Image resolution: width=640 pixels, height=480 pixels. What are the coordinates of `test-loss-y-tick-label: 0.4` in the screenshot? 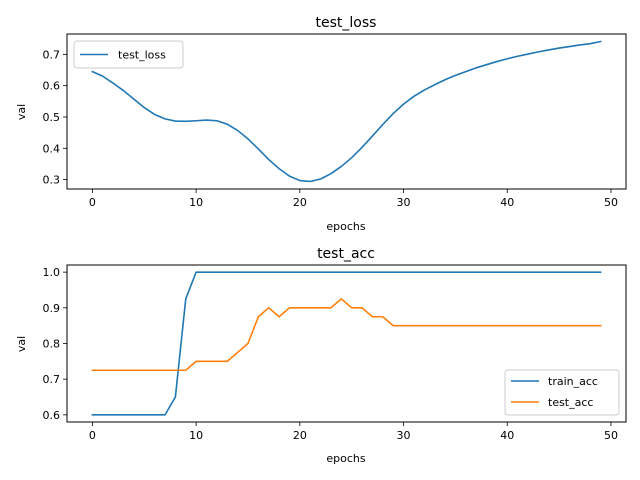 It's located at (52, 148).